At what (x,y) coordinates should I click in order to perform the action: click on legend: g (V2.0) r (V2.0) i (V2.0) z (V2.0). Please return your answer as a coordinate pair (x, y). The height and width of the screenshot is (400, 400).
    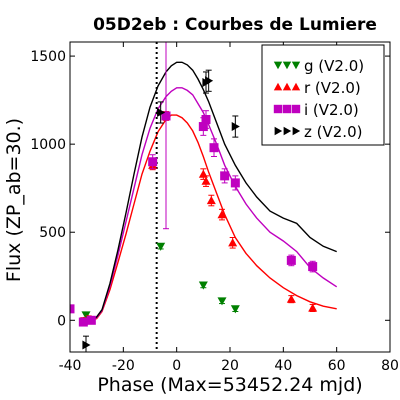
    Looking at the image, I should click on (323, 95).